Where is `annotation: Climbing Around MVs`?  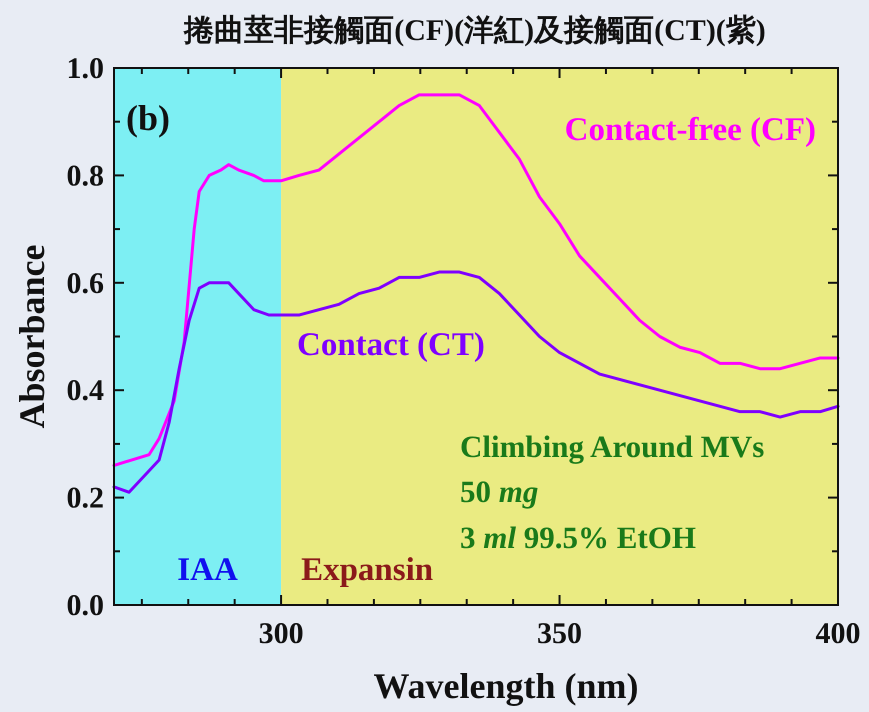
annotation: Climbing Around MVs is located at coordinates (612, 446).